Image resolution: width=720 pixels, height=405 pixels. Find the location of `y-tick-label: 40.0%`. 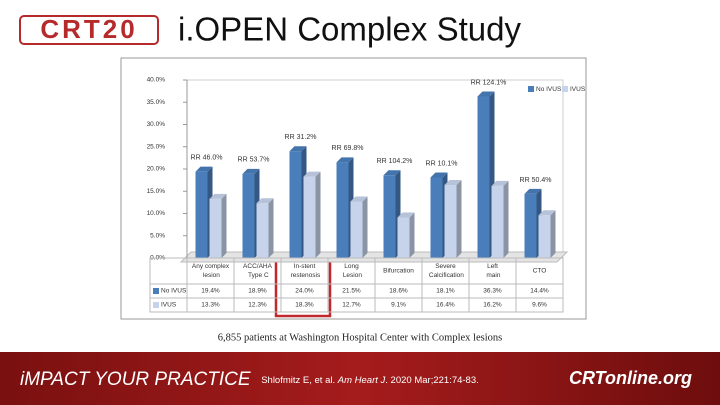

y-tick-label: 40.0% is located at coordinates (156, 80).